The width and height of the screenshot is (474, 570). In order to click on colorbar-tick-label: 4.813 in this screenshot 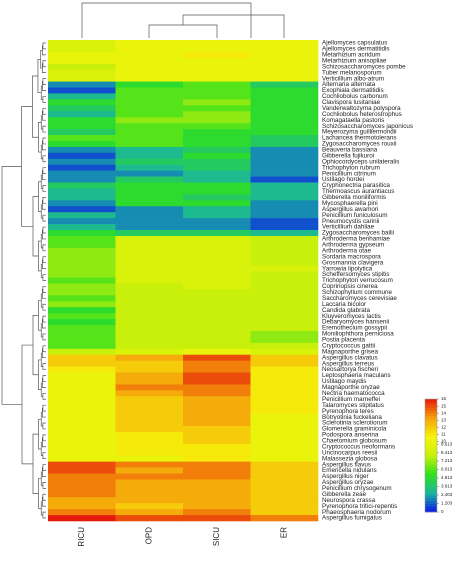, I will do `click(447, 477)`.